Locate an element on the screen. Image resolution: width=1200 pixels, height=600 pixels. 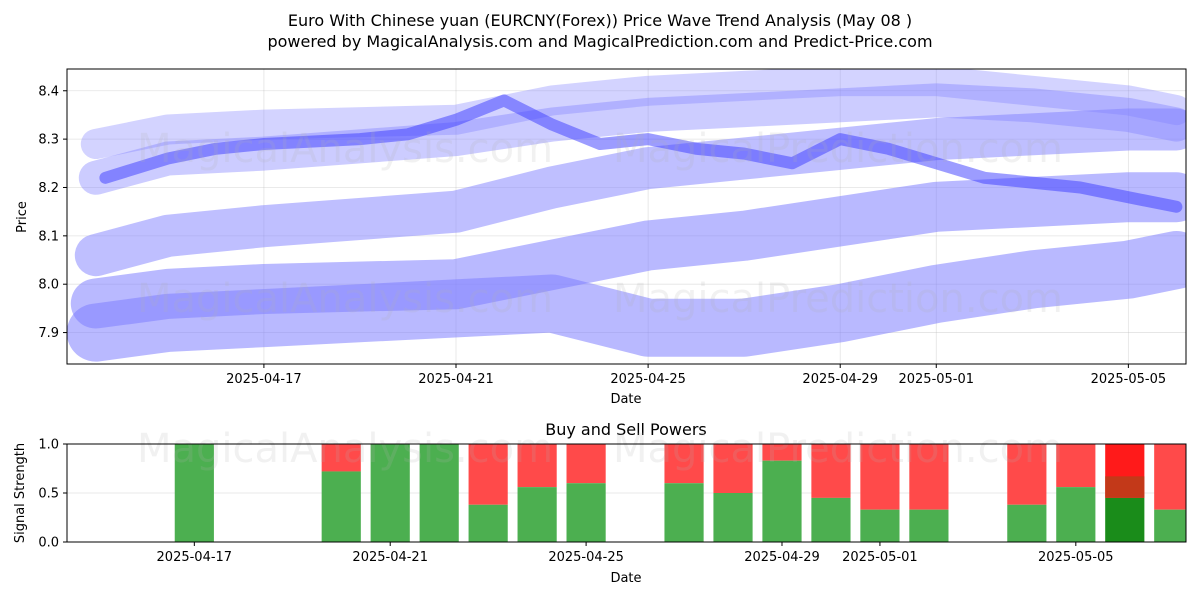
power-x-label: Date is located at coordinates (625, 578).